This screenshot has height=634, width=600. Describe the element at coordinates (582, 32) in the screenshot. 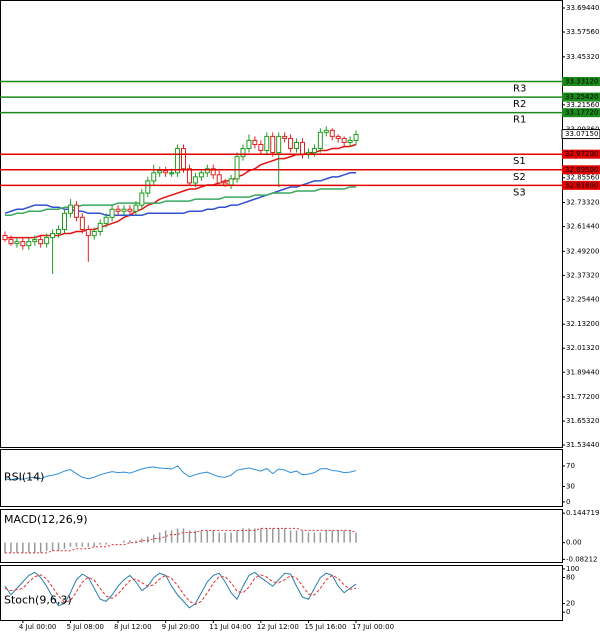

I see `y-tick-label: 33.57560` at that location.